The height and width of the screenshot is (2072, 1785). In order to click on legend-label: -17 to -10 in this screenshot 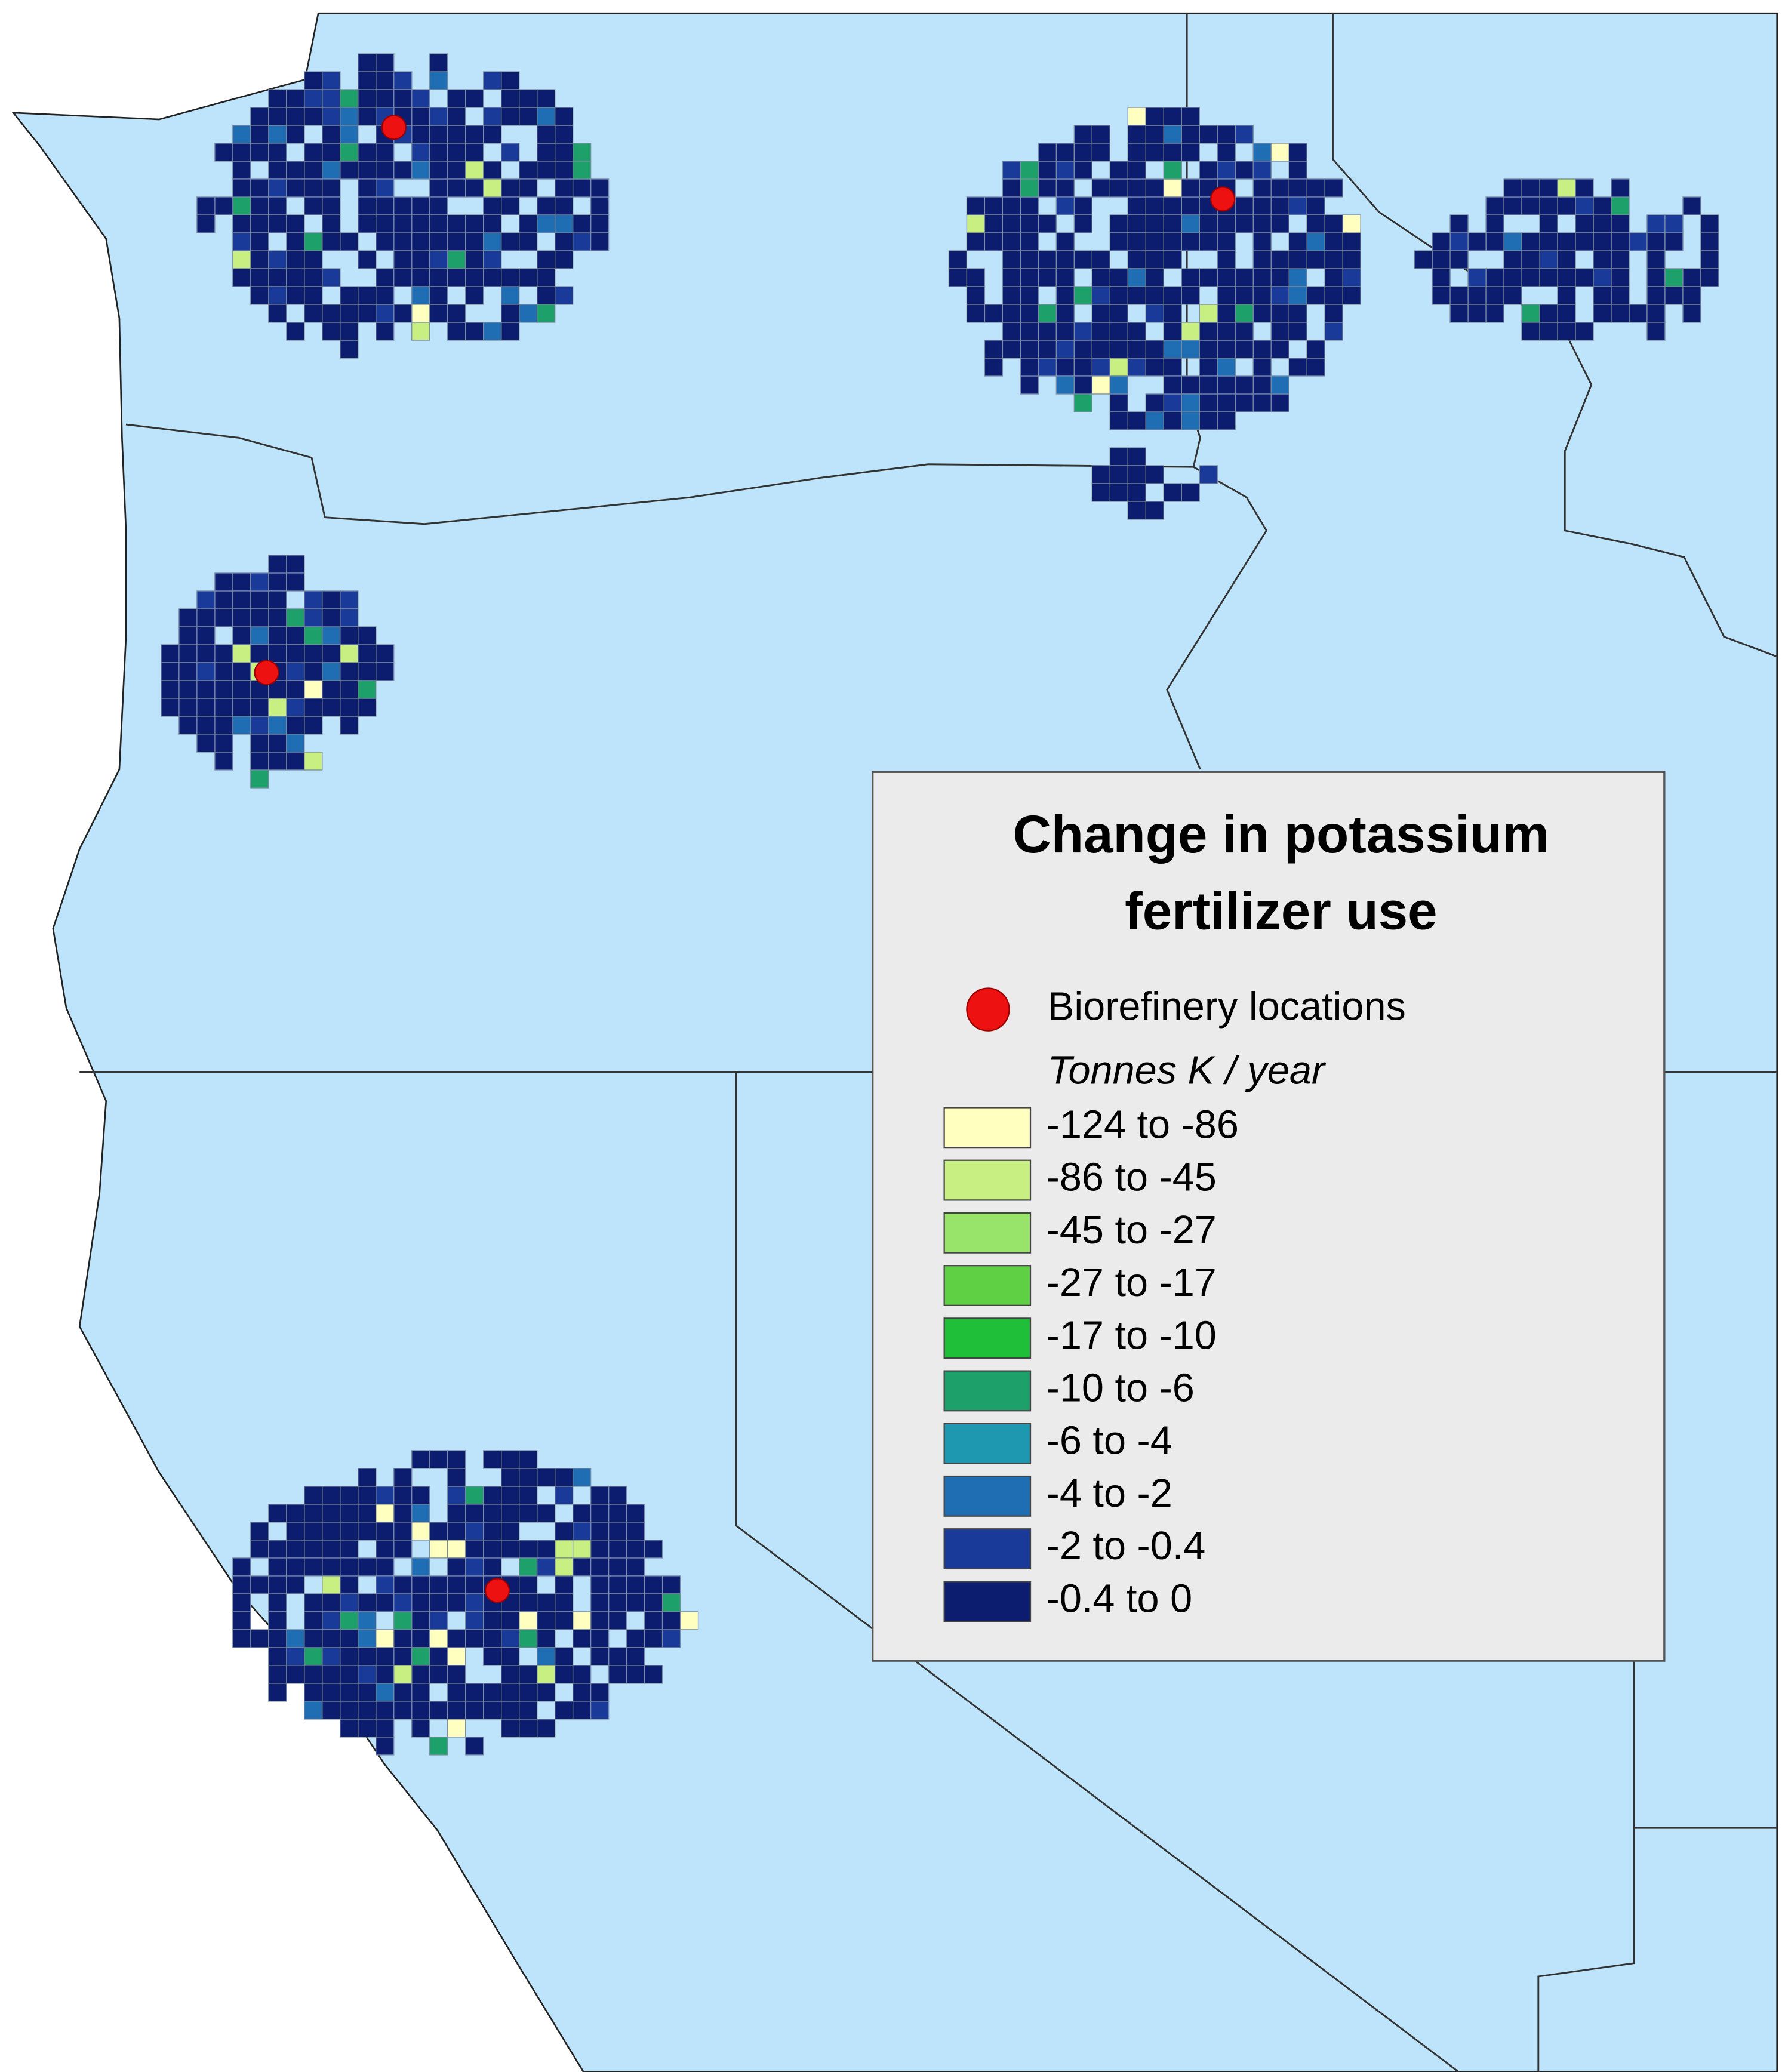, I will do `click(1132, 1335)`.